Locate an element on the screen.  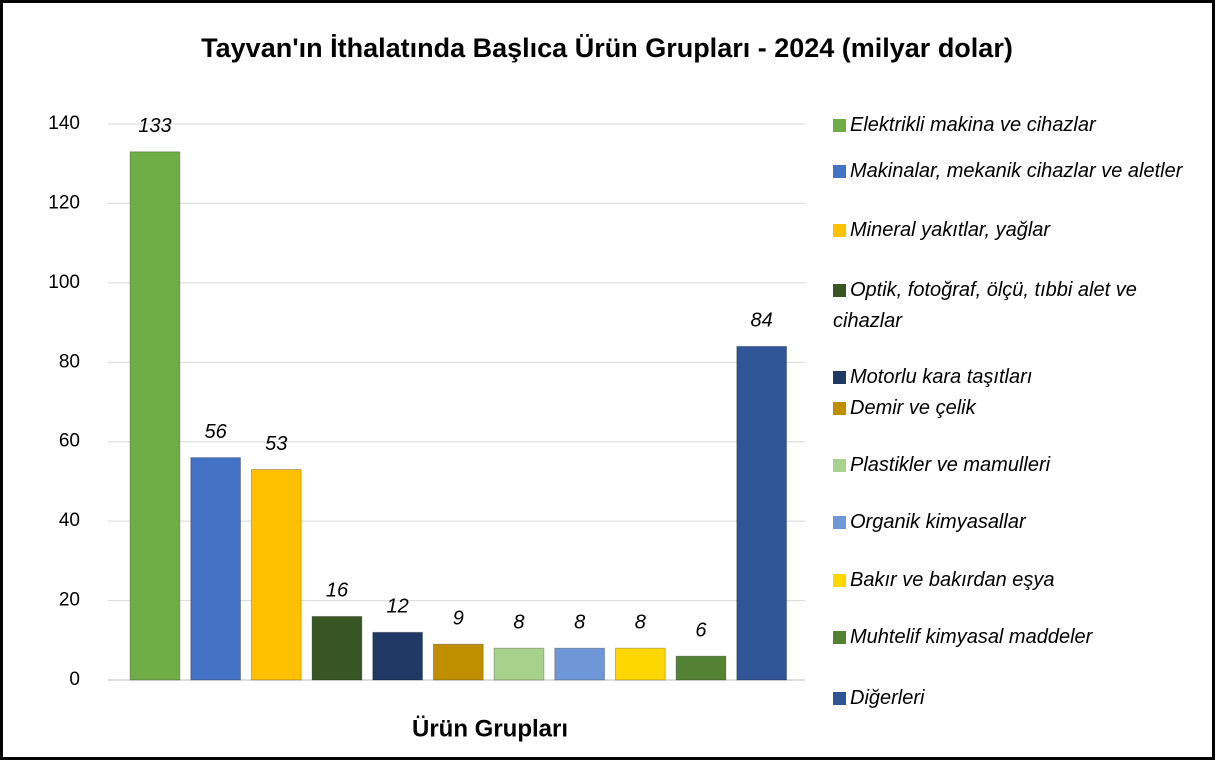
legend-label: Plastikler ve mamulleri is located at coordinates (950, 465).